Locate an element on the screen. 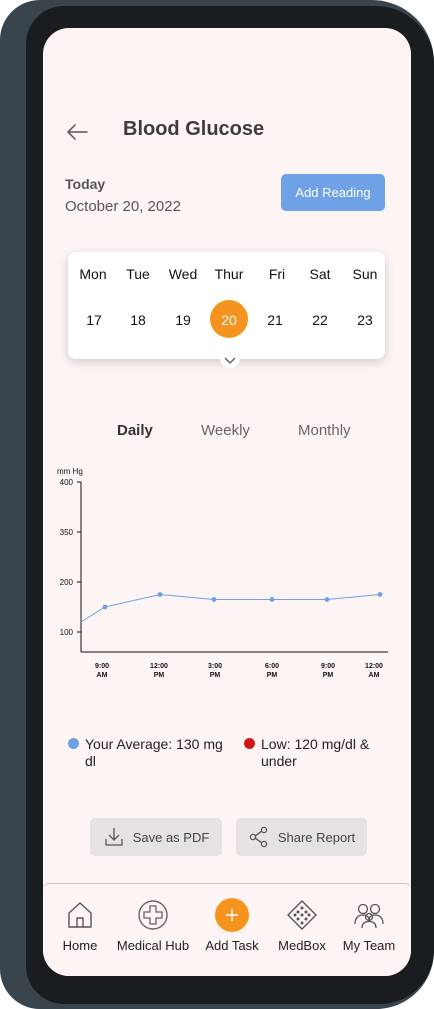 The height and width of the screenshot is (1009, 434). nav-medical-hub: Medical Hub is located at coordinates (153, 925).